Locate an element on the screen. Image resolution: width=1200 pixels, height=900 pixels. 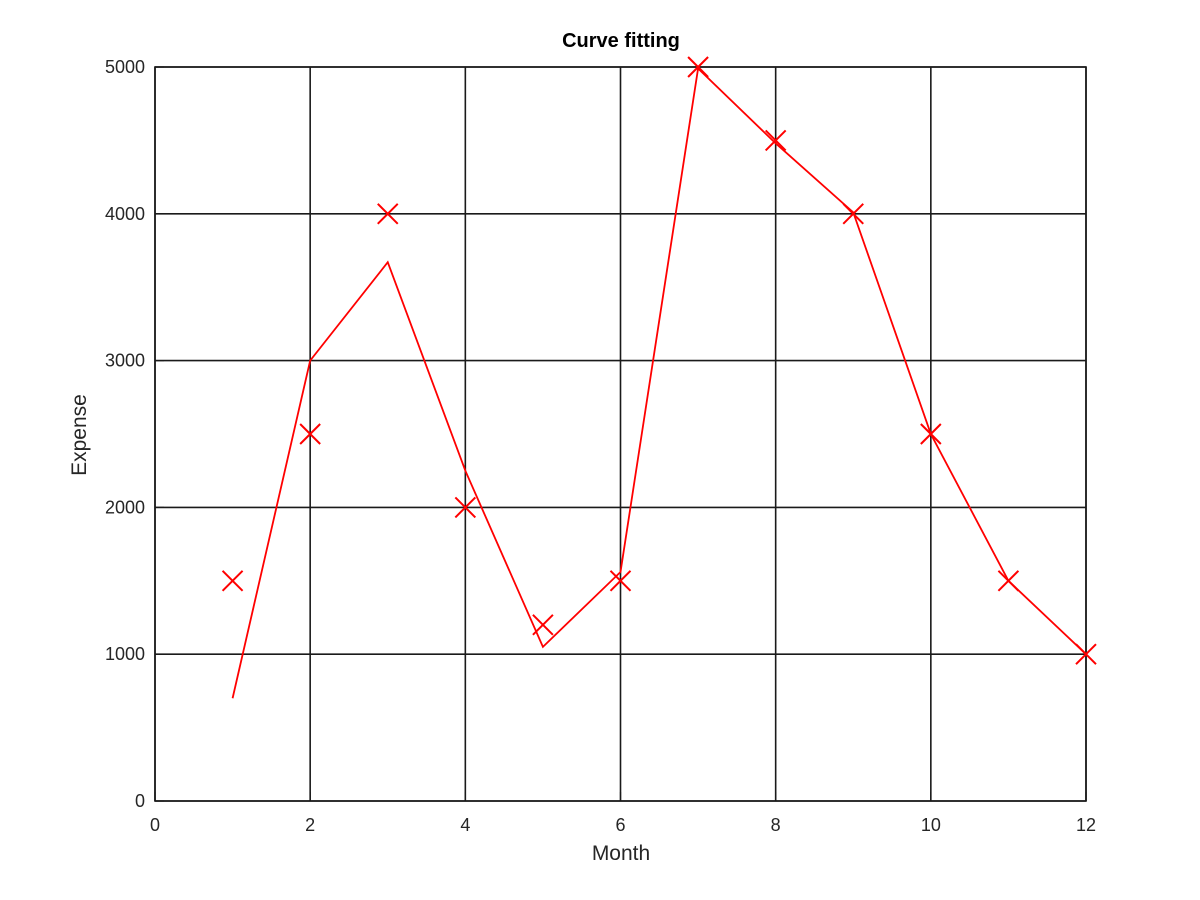
y-axis-label: Expense is located at coordinates (79, 435).